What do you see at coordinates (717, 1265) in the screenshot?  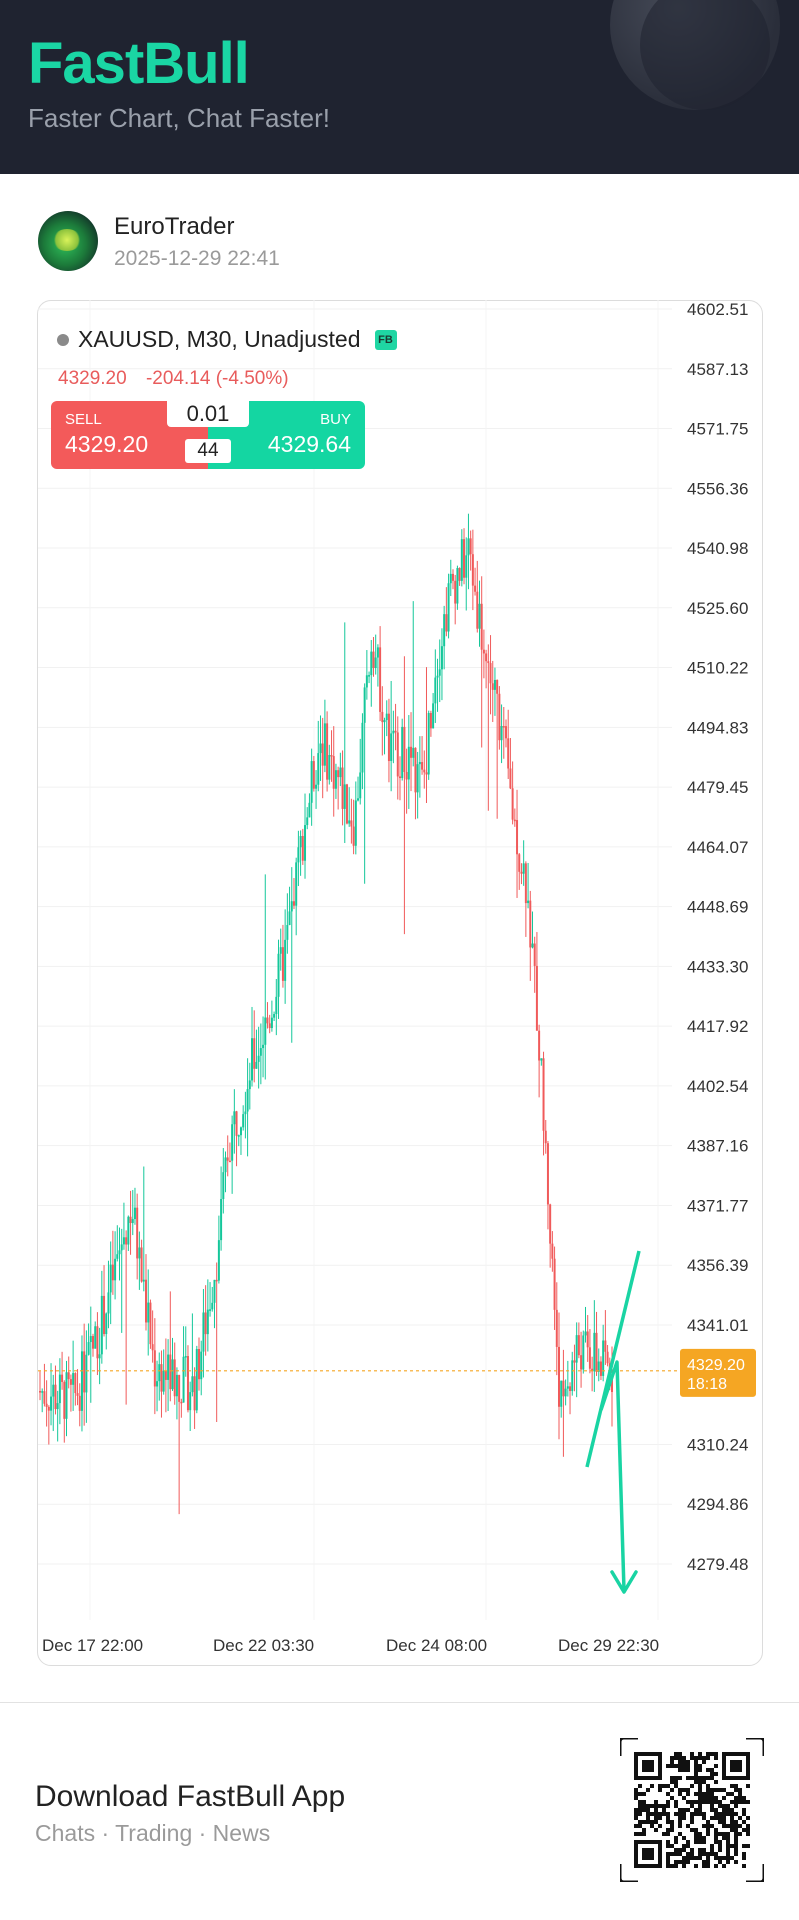 I see `y-tick-label: 4356.39` at bounding box center [717, 1265].